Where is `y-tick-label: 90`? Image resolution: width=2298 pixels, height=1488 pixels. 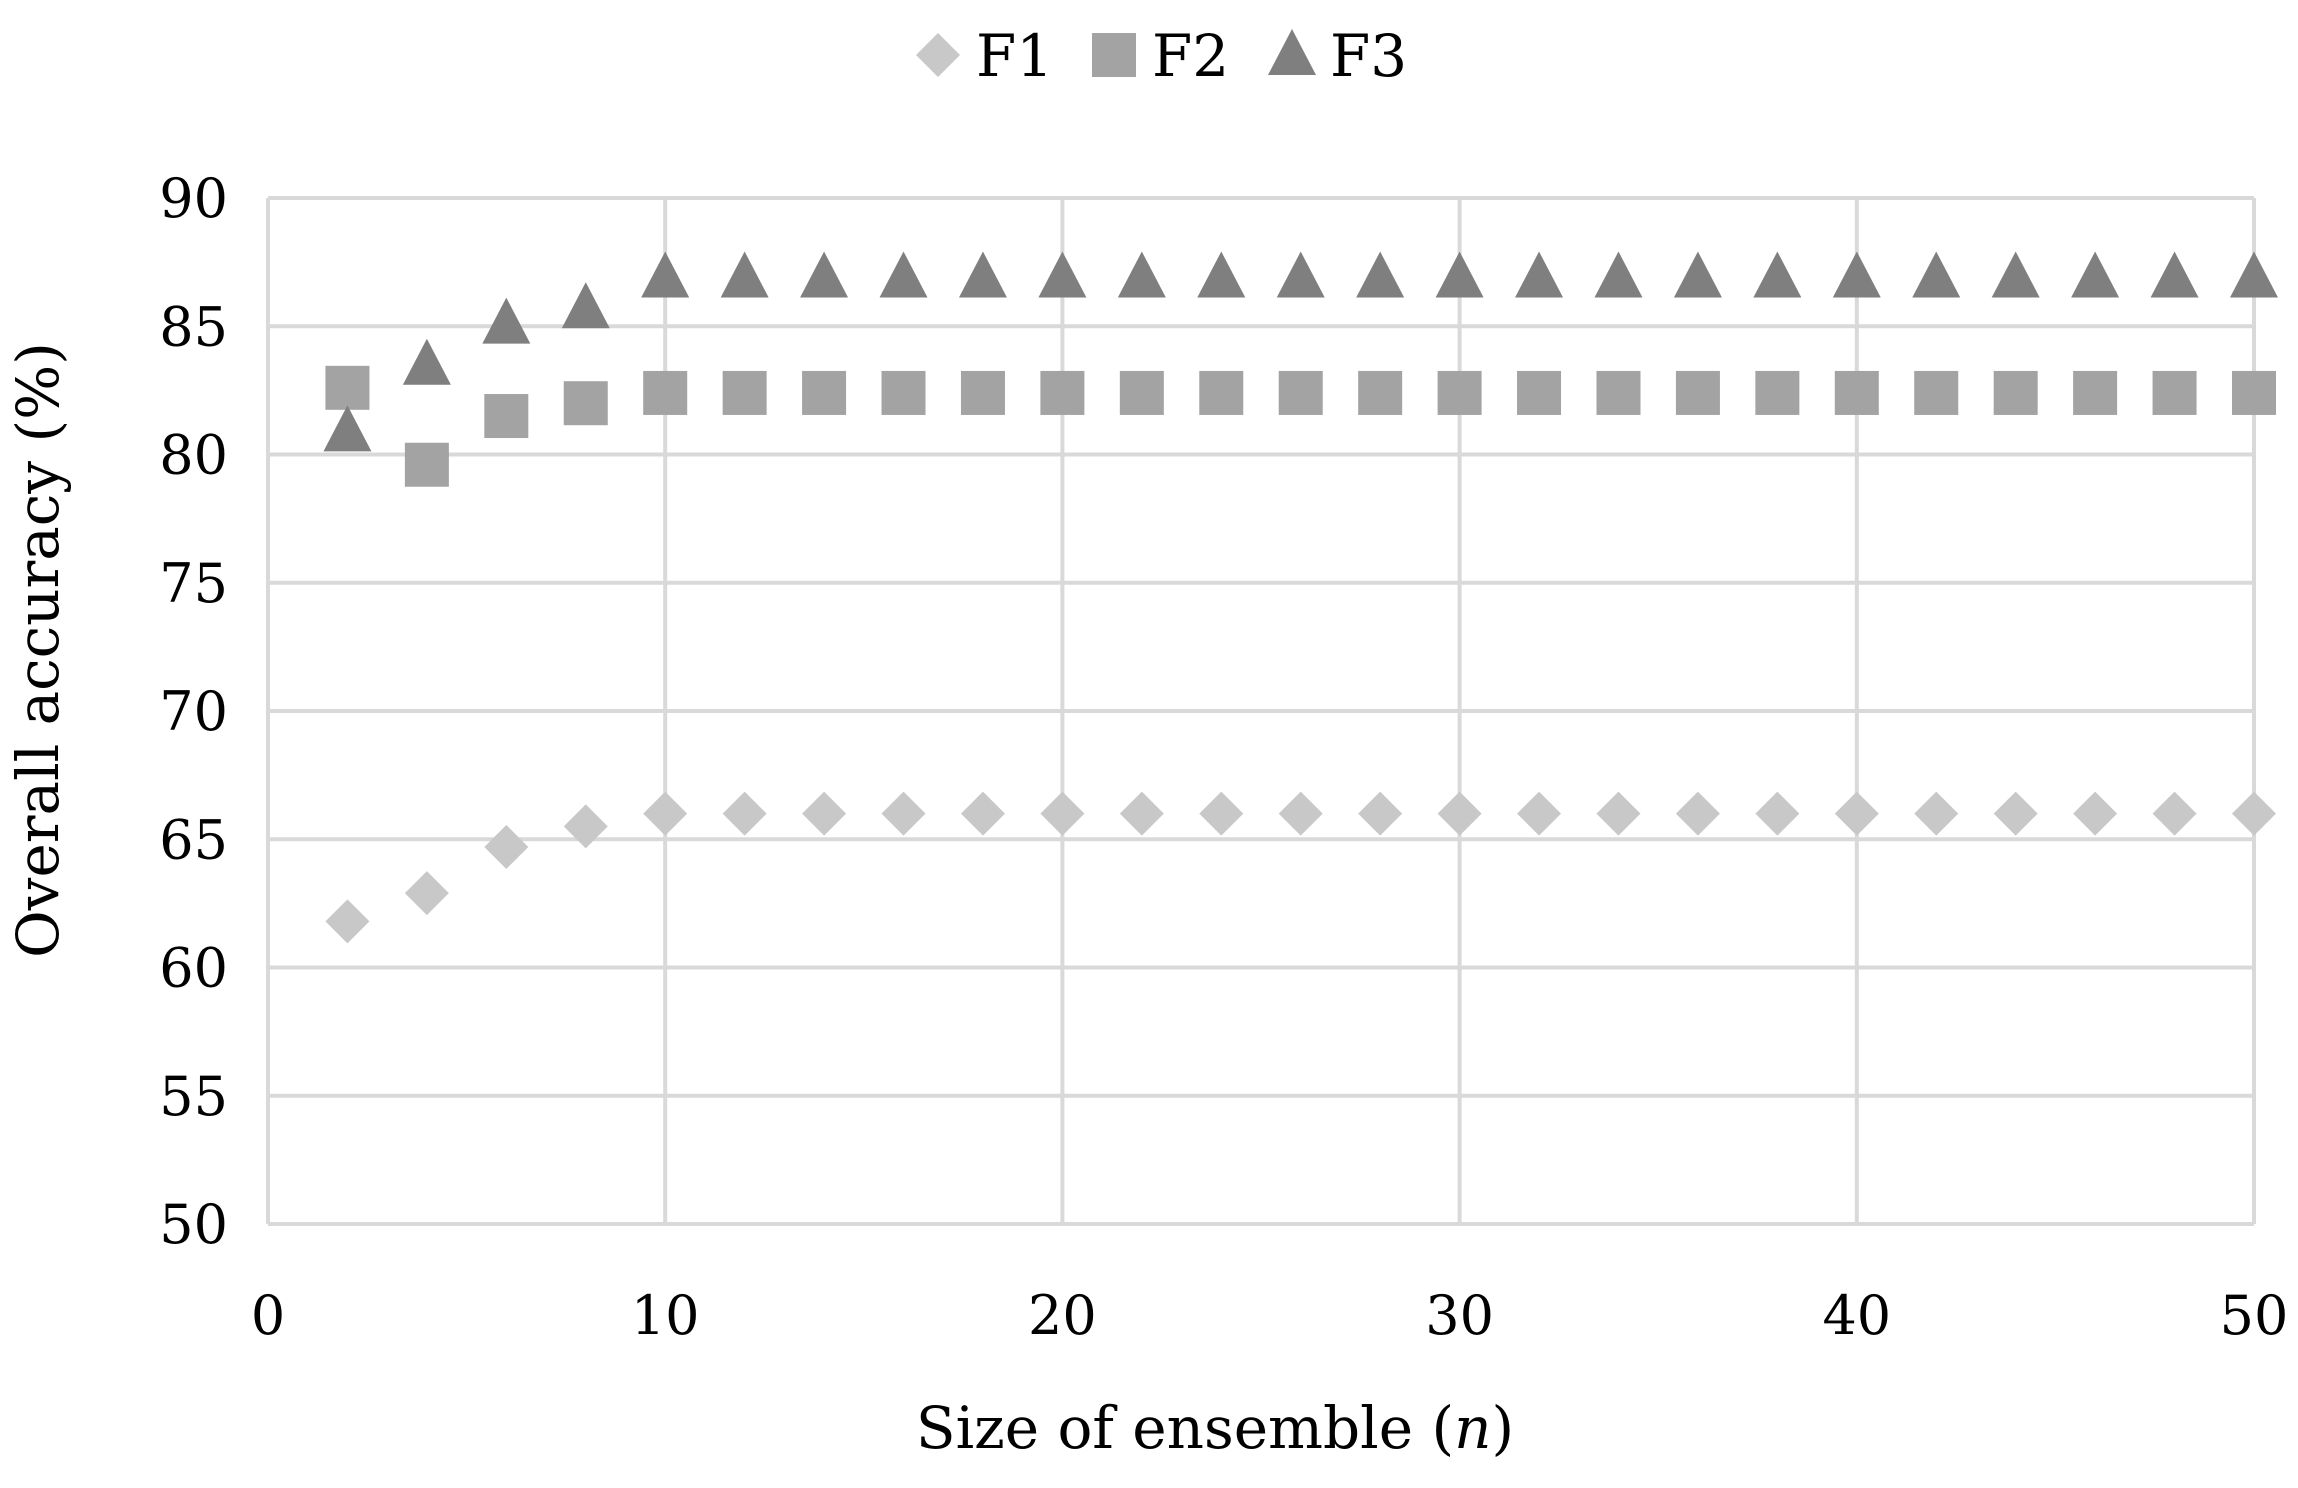 y-tick-label: 90 is located at coordinates (193, 198).